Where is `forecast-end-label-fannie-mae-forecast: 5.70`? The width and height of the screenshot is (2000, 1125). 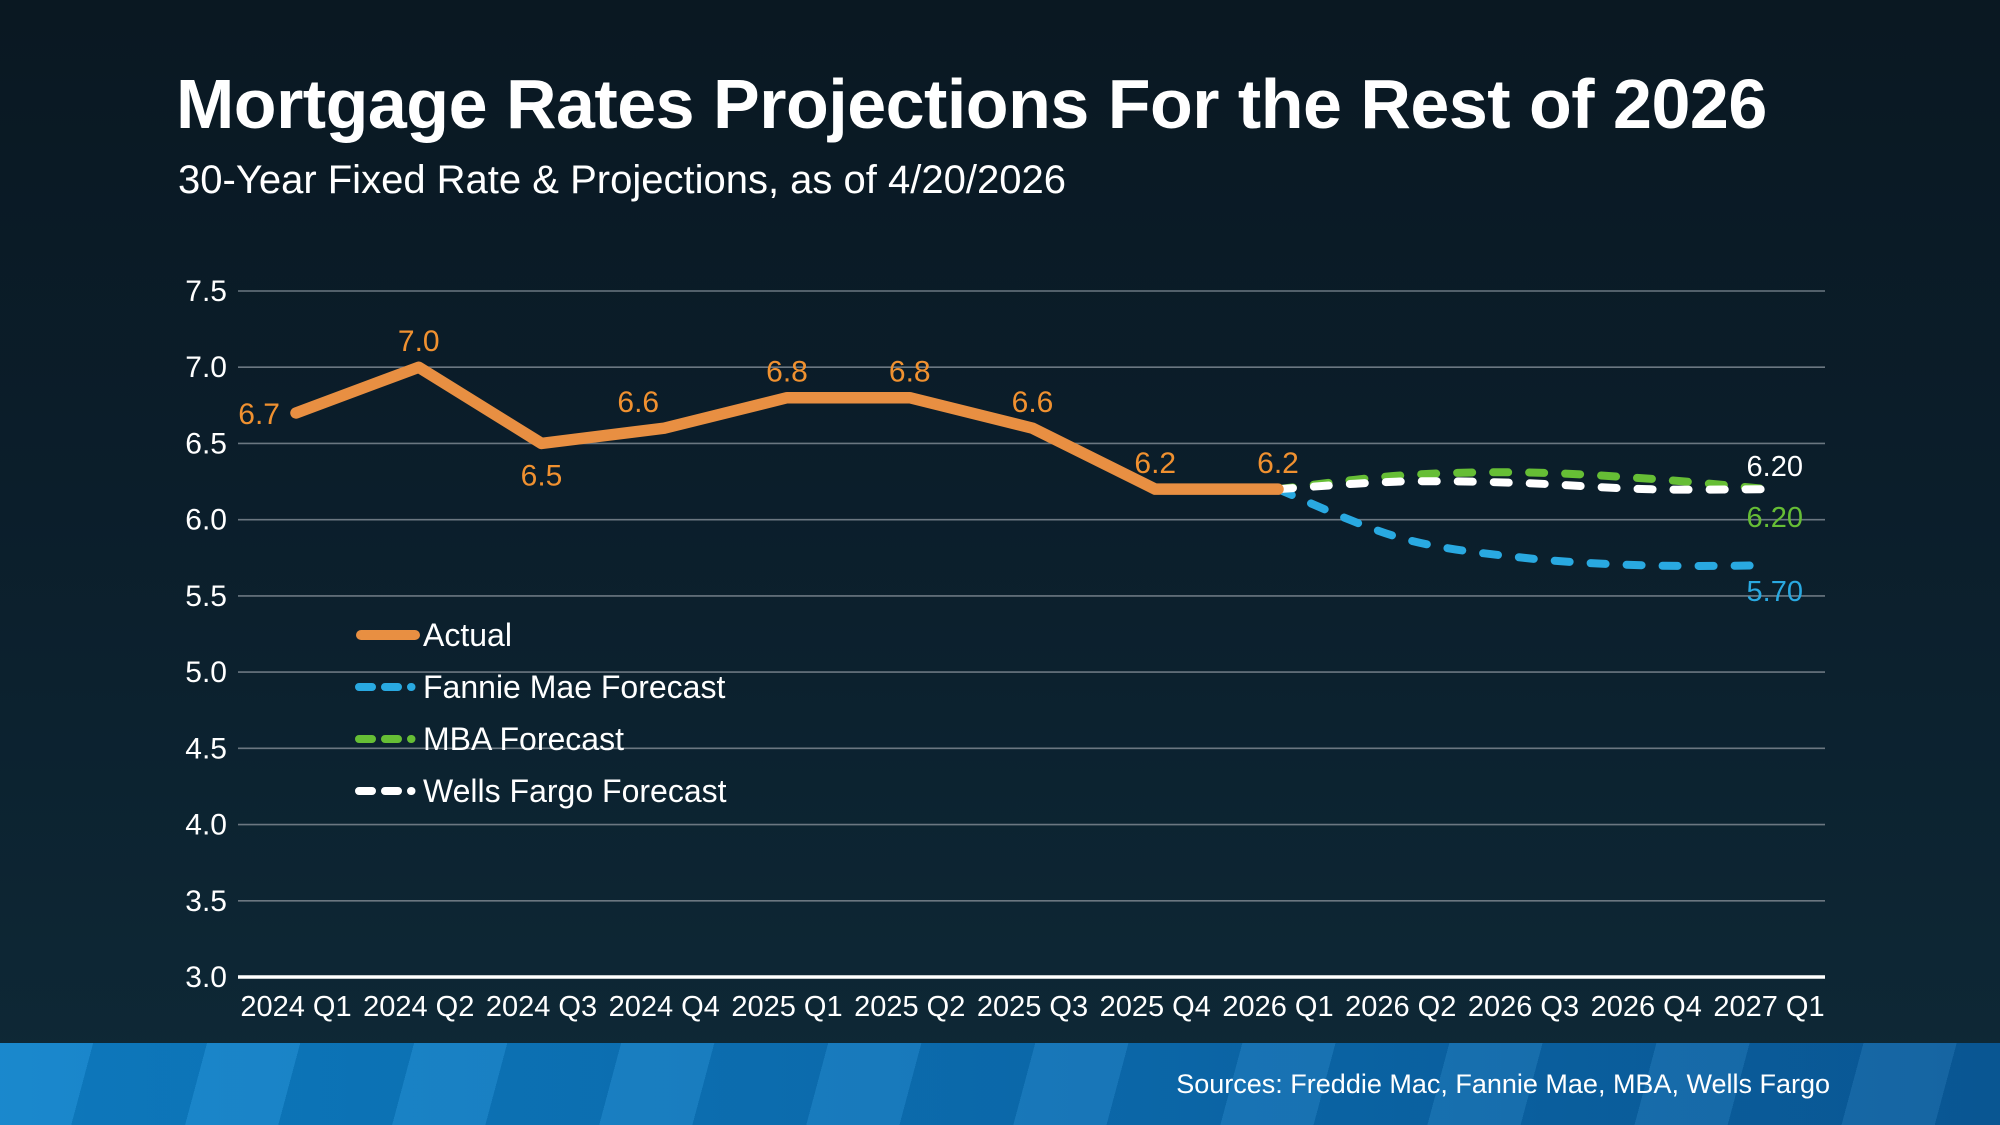
forecast-end-label-fannie-mae-forecast: 5.70 is located at coordinates (1775, 592).